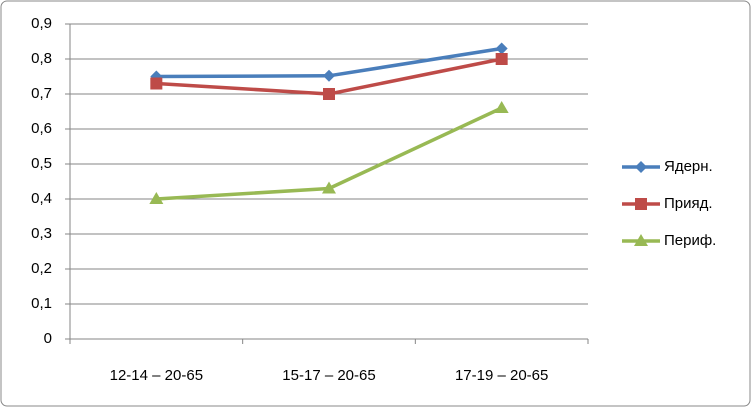 This screenshot has width=752, height=408. I want to click on y-tick-label: 0,1, so click(41, 303).